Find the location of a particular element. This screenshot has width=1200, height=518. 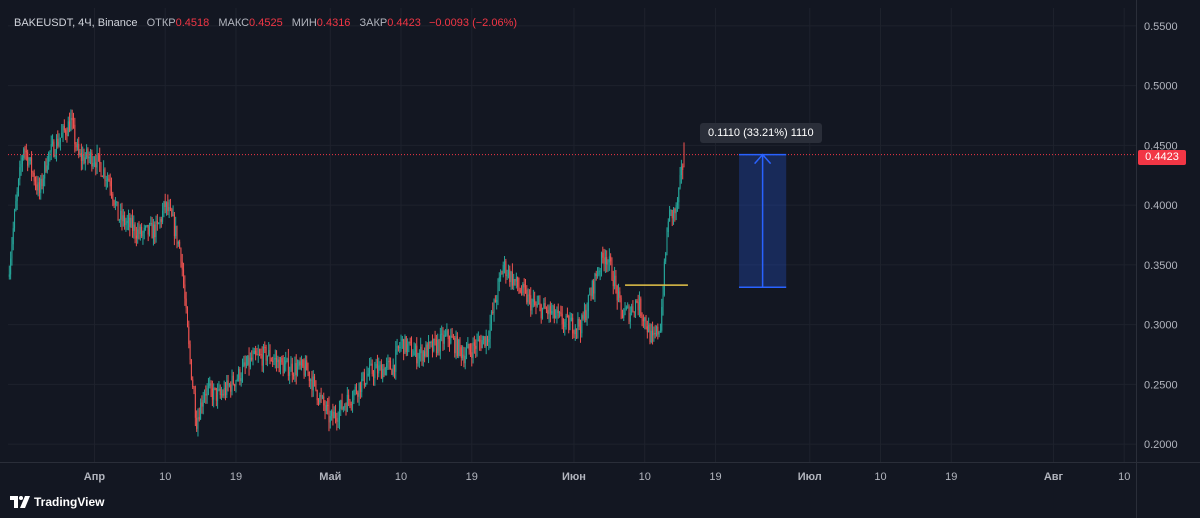

x-tick-label: Июн is located at coordinates (574, 477).